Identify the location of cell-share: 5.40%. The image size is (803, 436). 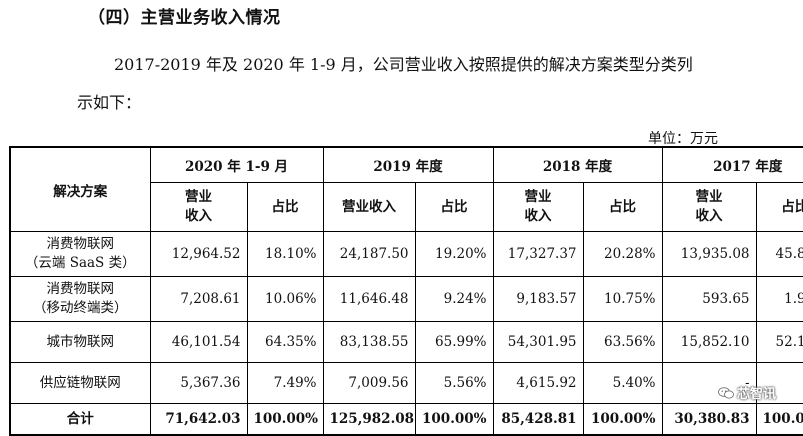
(622, 383).